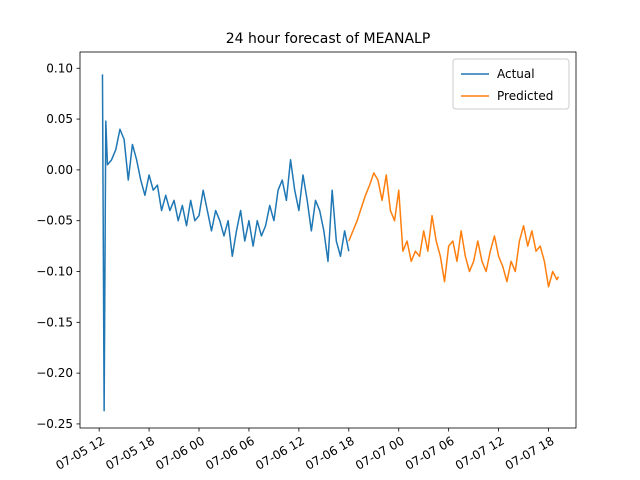  Describe the element at coordinates (59, 68) in the screenshot. I see `y-tick-label: 0.10` at that location.